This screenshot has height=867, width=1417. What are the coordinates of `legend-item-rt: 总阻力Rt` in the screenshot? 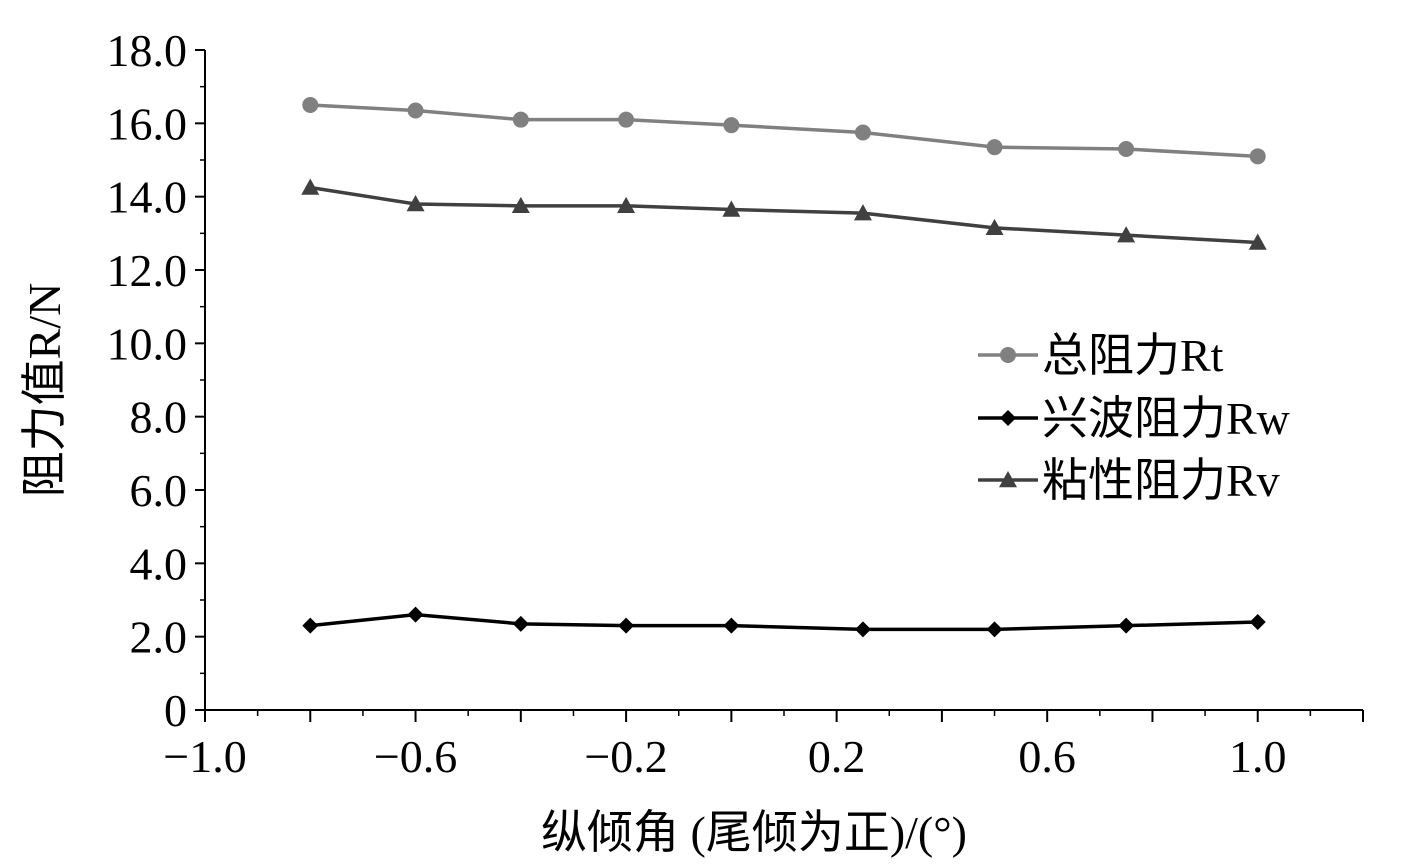 It's located at (1101, 355).